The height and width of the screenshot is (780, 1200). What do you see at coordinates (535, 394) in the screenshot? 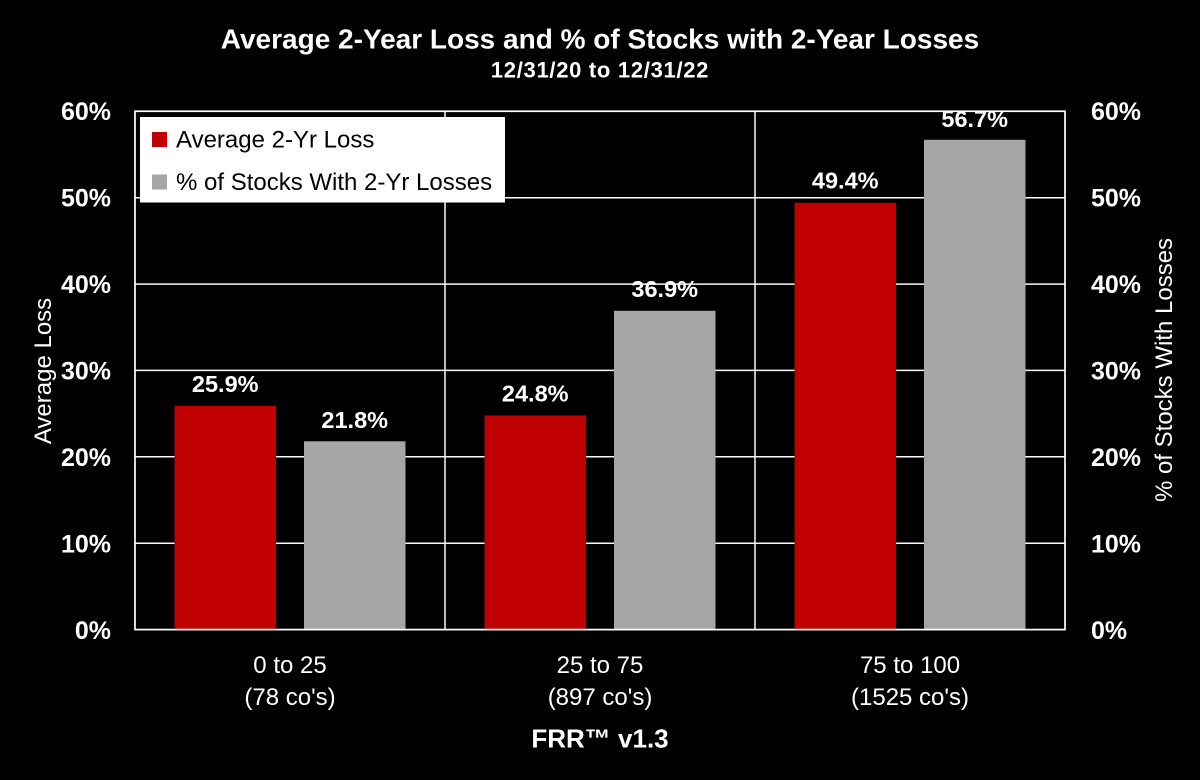
I see `svg-text: 24.8%` at bounding box center [535, 394].